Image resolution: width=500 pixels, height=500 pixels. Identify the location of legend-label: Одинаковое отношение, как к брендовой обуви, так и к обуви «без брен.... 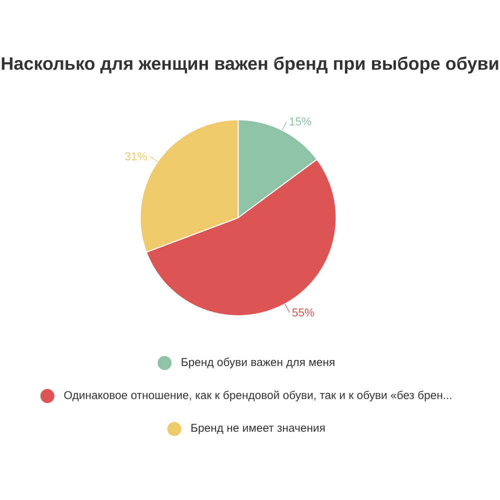
(258, 396).